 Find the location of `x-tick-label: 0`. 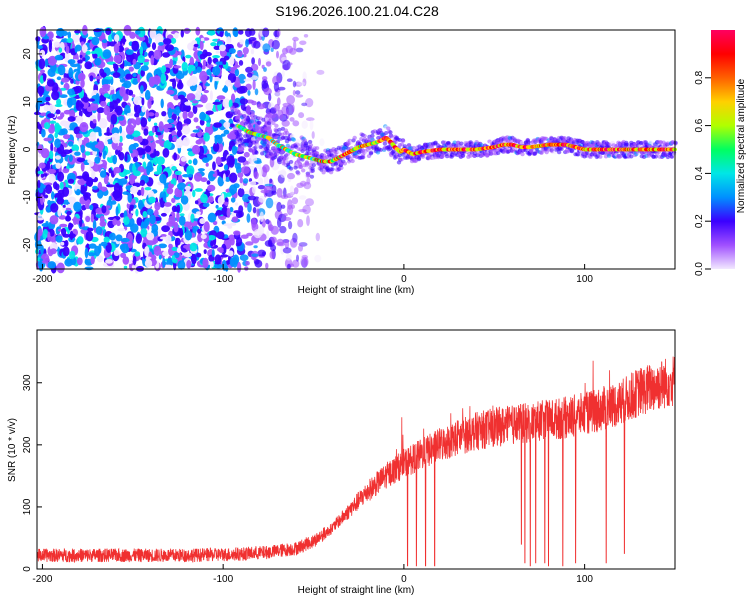

x-tick-label: 0 is located at coordinates (404, 279).